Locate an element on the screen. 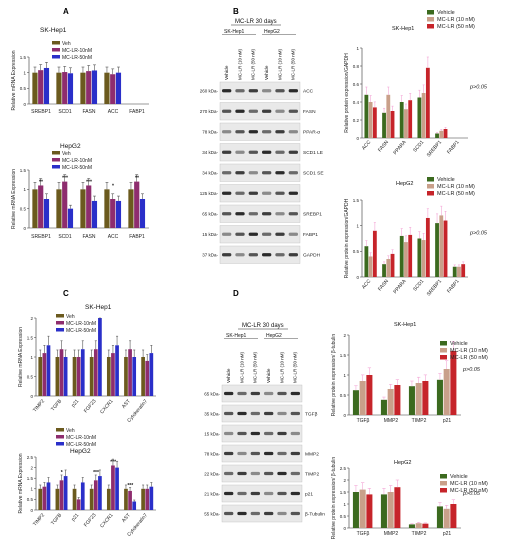  blot-protein-label: PPAR-α is located at coordinates (311, 133).